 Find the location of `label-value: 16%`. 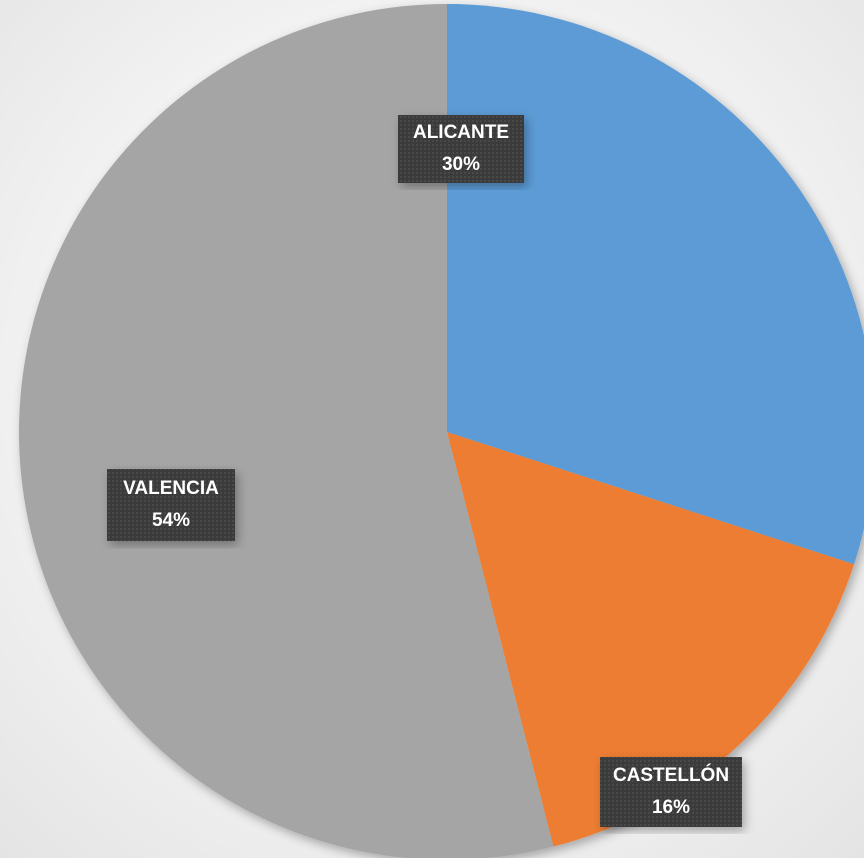

label-value: 16% is located at coordinates (671, 807).